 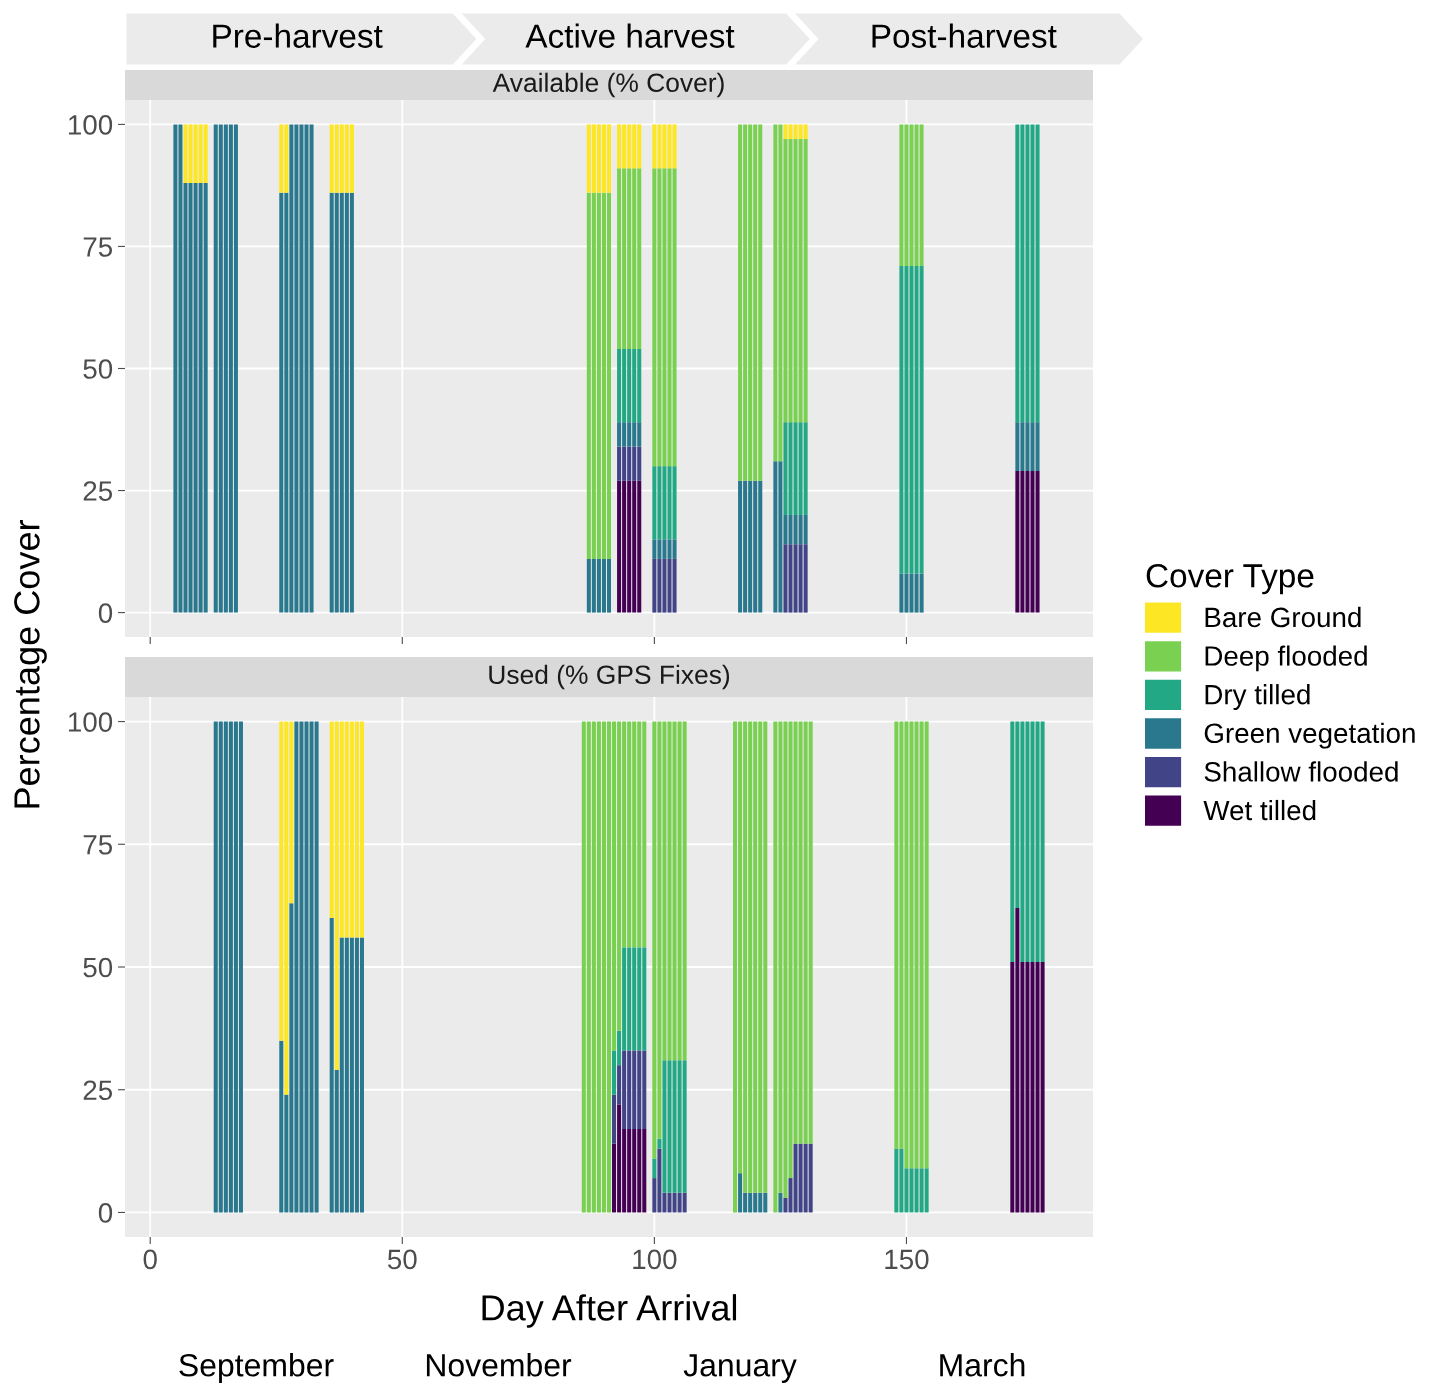 I want to click on legend-label: Shallow flooded, so click(x=1301, y=771).